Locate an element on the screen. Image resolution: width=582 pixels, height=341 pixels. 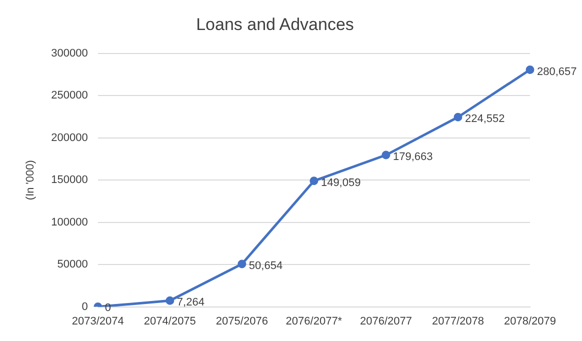
y-tick-label: 250000 is located at coordinates (69, 96).